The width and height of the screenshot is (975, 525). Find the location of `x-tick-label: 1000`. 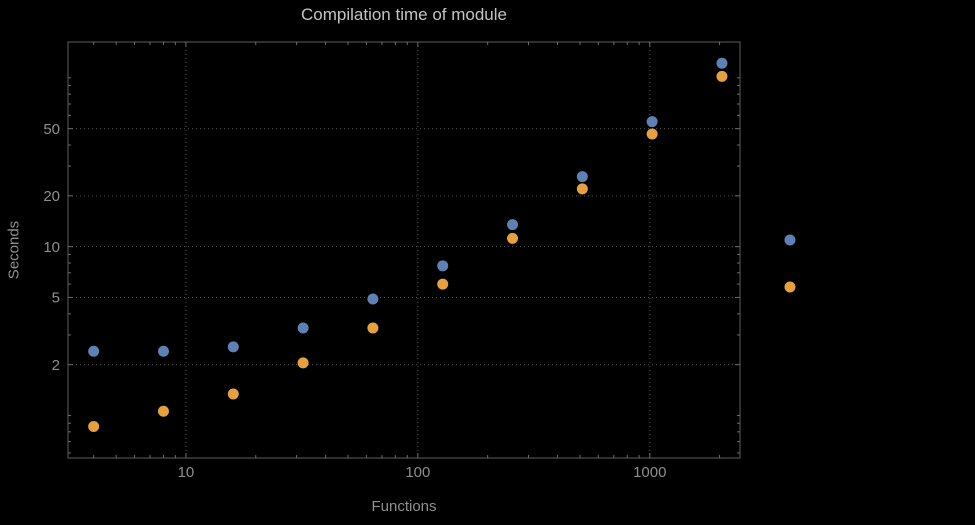

x-tick-label: 1000 is located at coordinates (649, 472).